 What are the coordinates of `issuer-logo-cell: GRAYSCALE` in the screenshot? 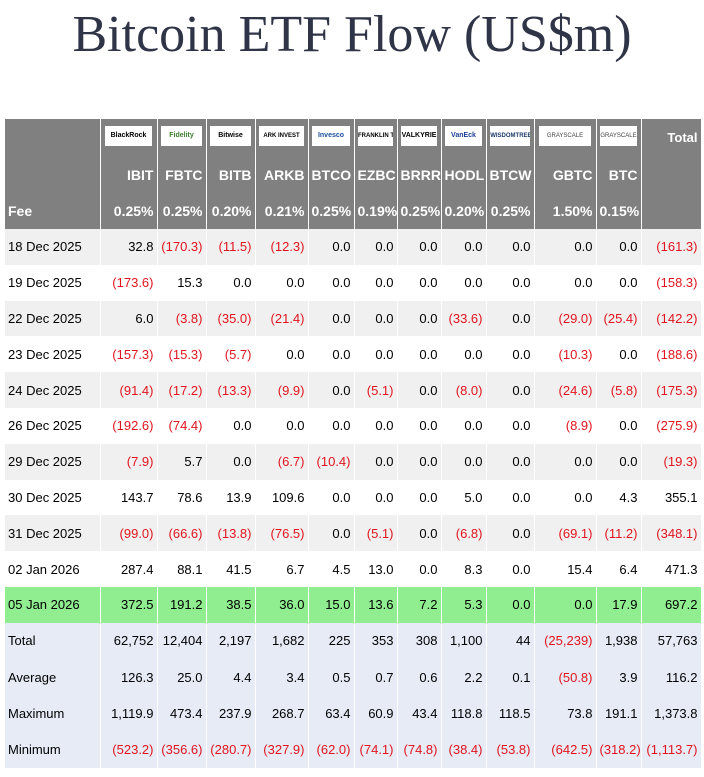 It's located at (565, 137).